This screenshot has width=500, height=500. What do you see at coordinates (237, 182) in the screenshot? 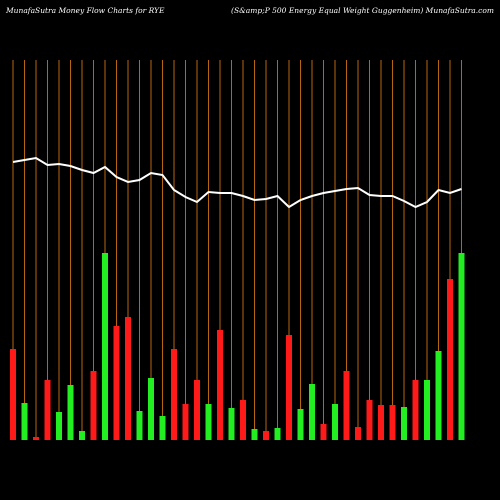
I see `price-line` at bounding box center [237, 182].